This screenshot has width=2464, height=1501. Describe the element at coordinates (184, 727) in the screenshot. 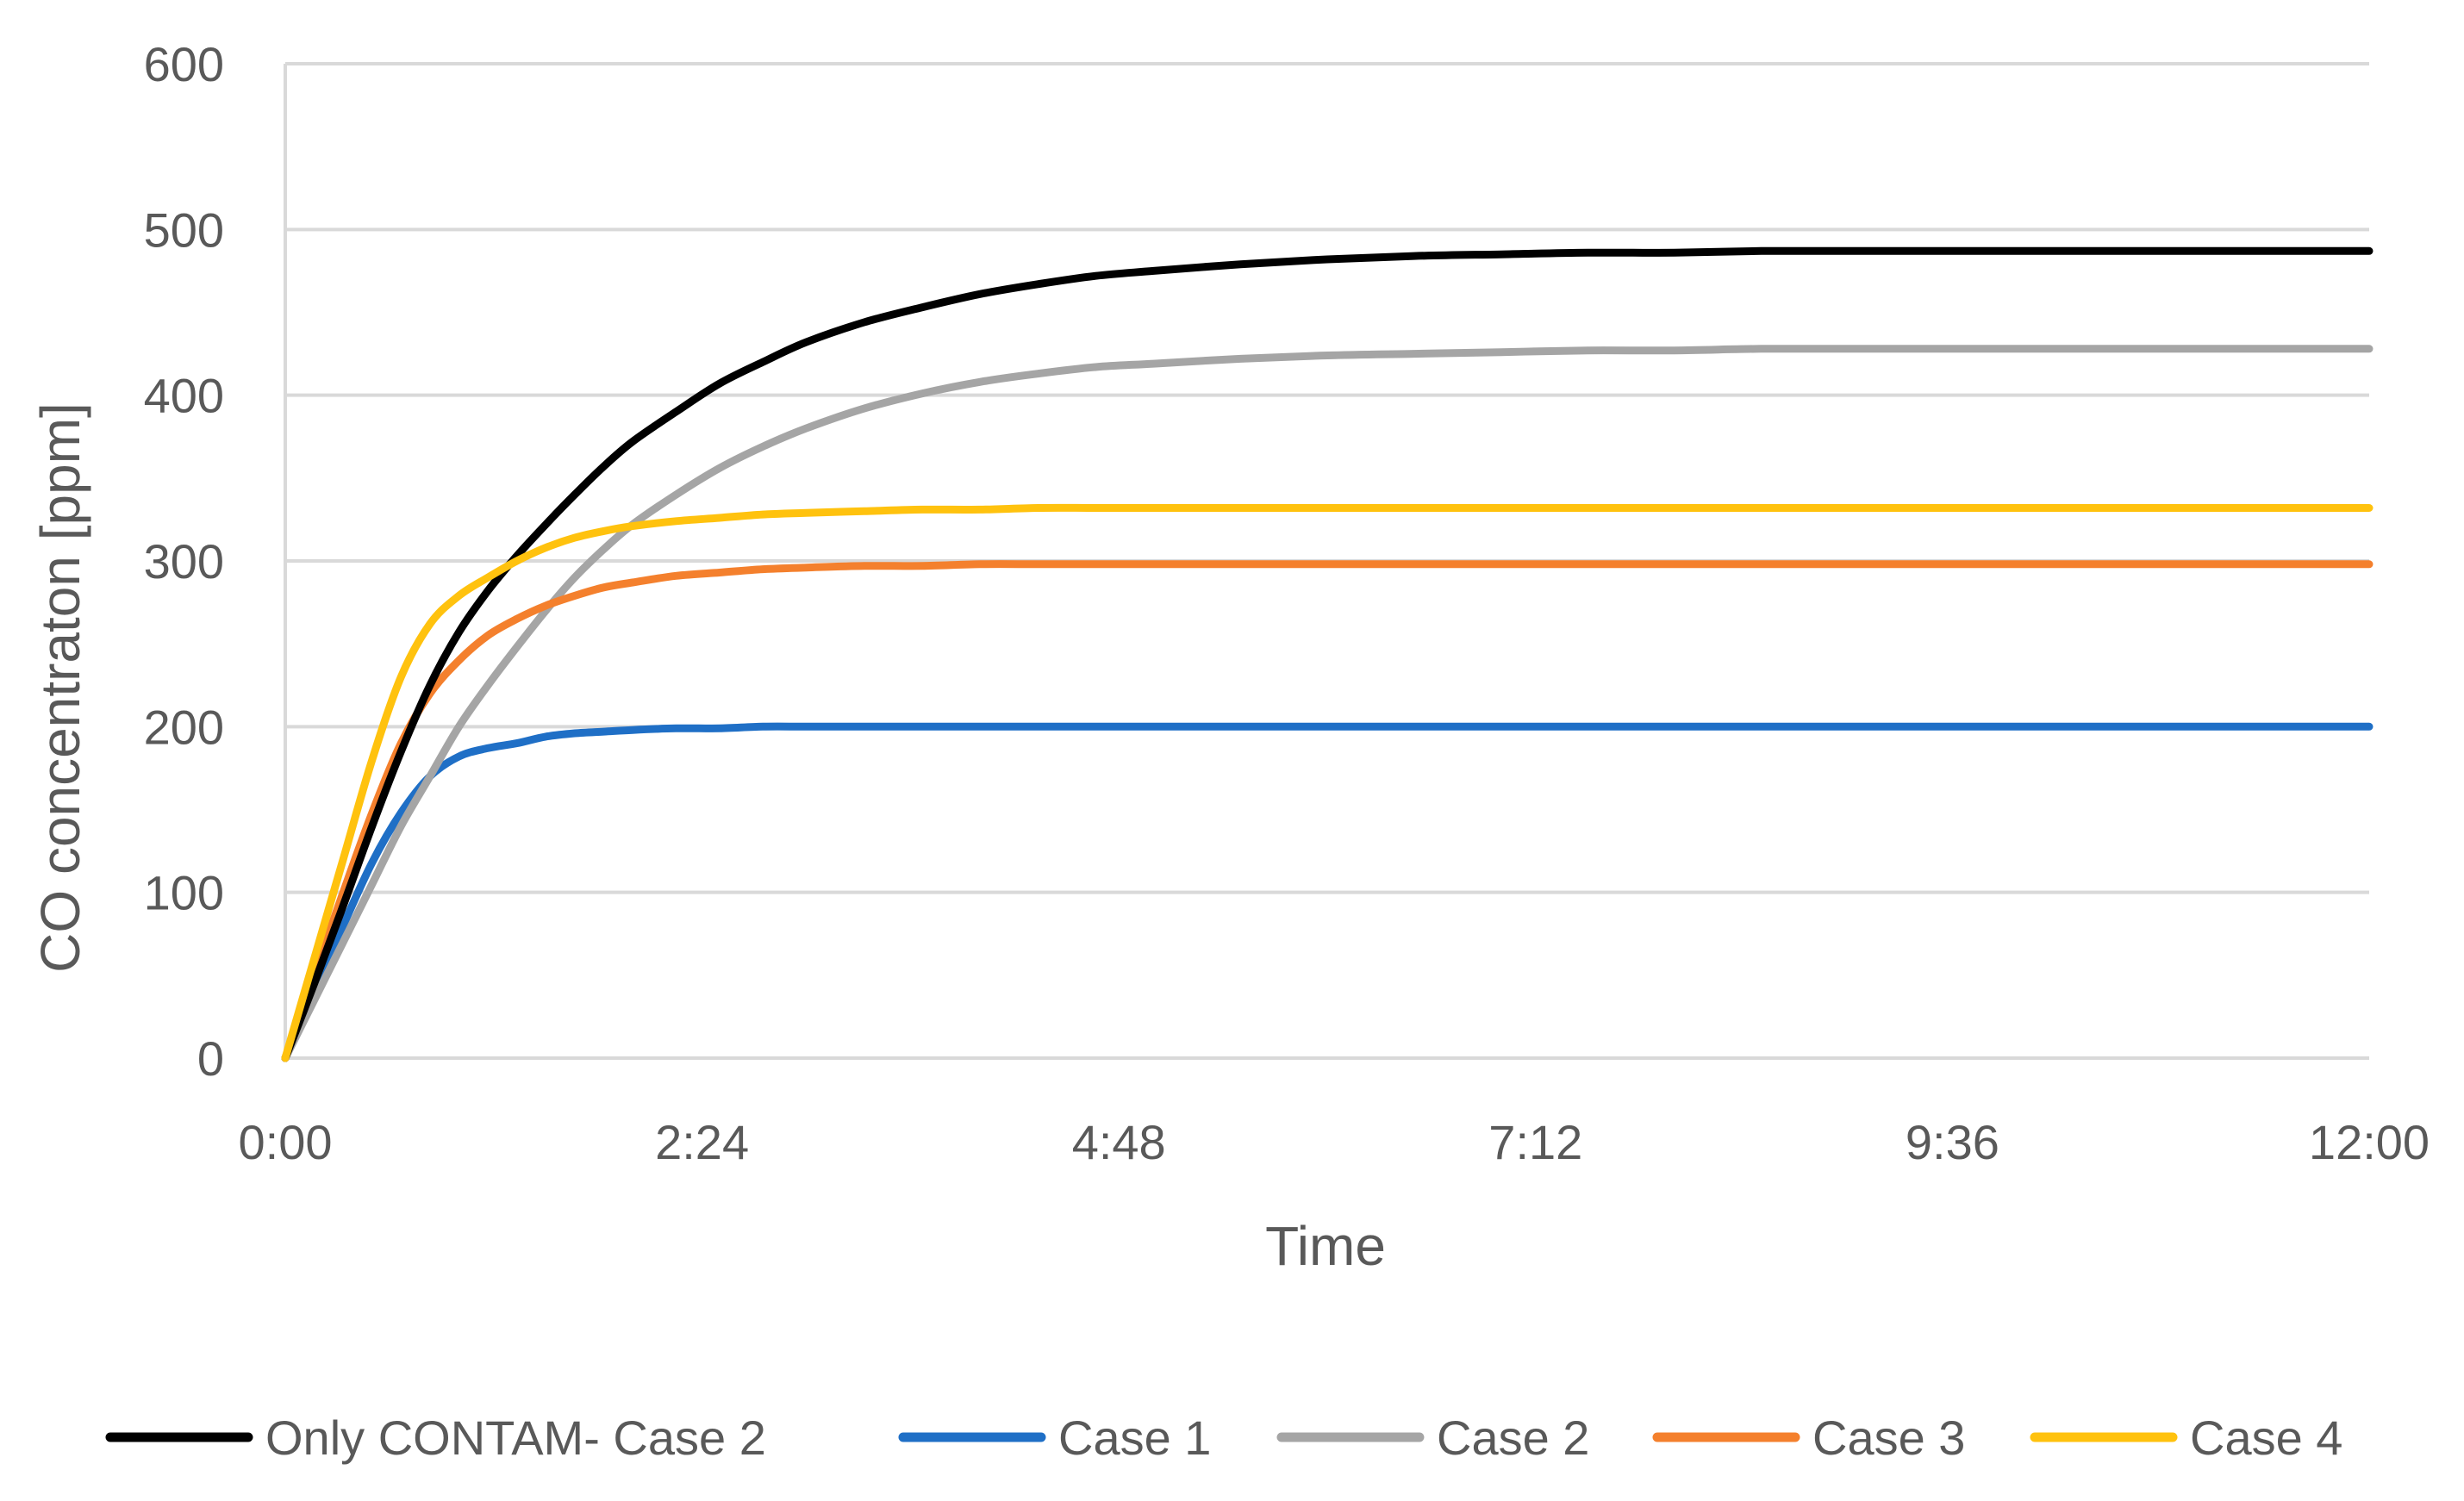

I see `y-tick-label-200: 200` at that location.